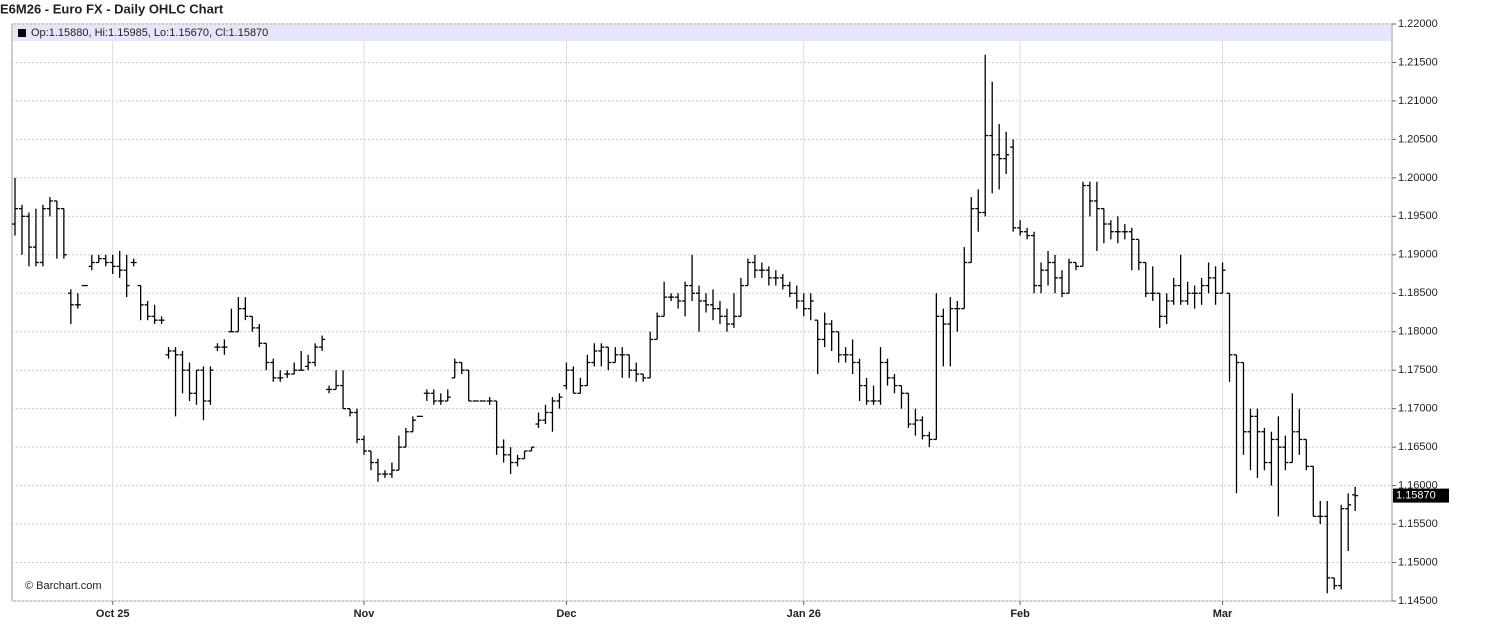 The height and width of the screenshot is (639, 1492). I want to click on x-tick-label: Mar, so click(1223, 614).